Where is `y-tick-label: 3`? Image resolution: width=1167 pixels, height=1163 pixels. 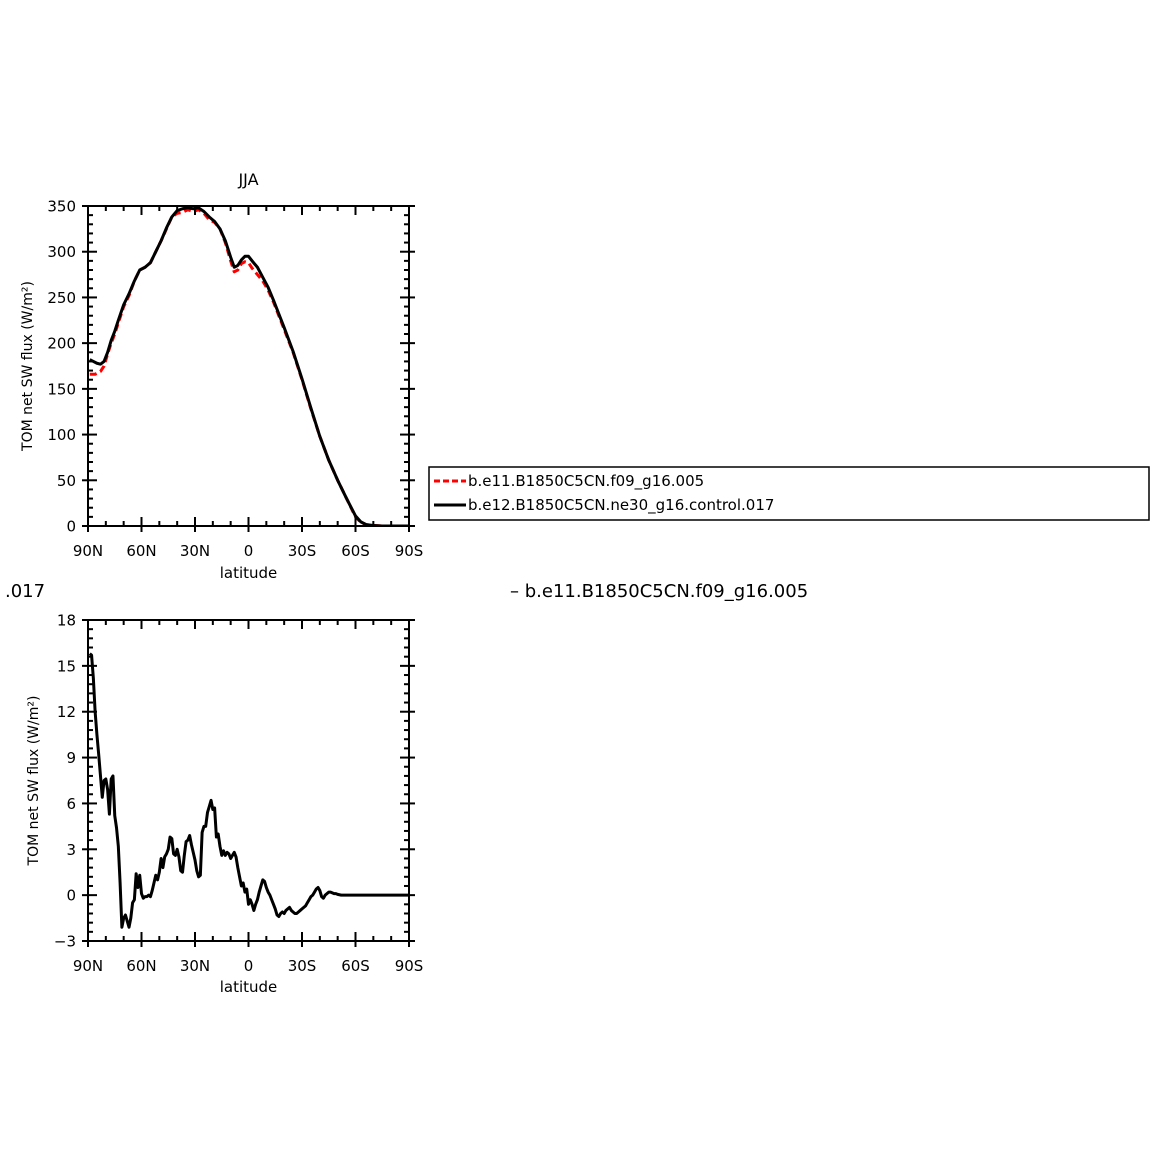
y-tick-label: 3 is located at coordinates (71, 850).